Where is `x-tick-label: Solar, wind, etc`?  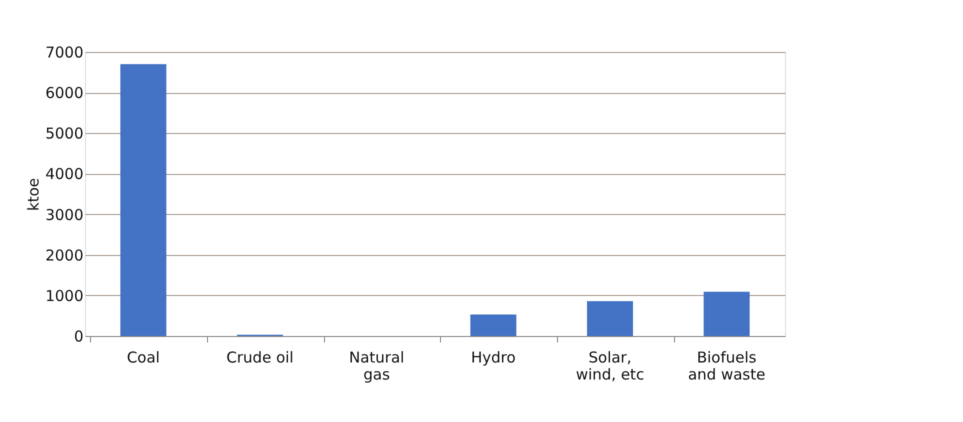 x-tick-label: Solar, wind, etc is located at coordinates (610, 366).